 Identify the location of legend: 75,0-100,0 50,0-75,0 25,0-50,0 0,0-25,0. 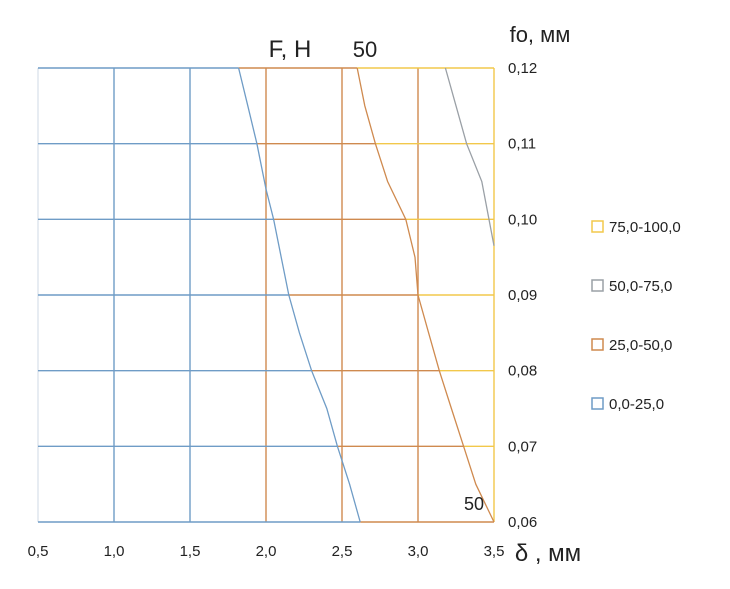
(636, 316).